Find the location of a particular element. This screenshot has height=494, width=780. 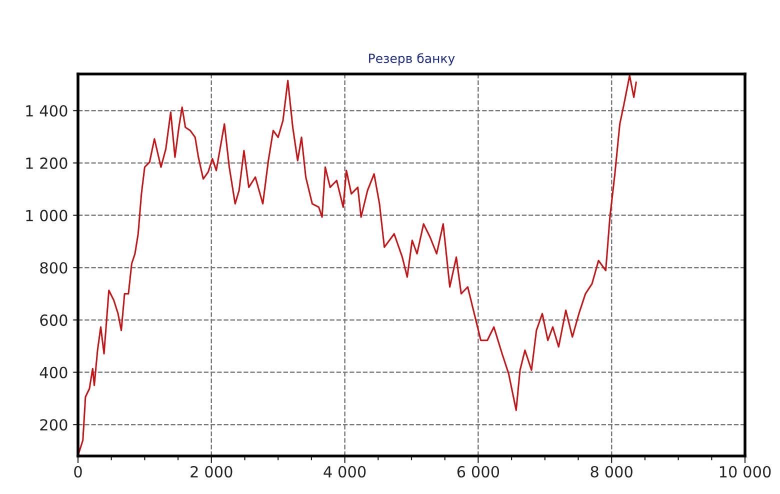

chart-title: Резерв банку is located at coordinates (412, 59).